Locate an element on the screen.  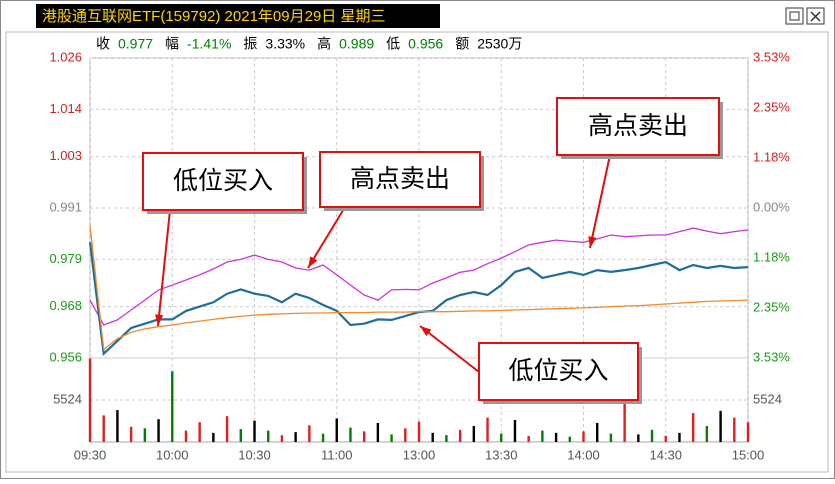
info-label: 高 is located at coordinates (324, 44).